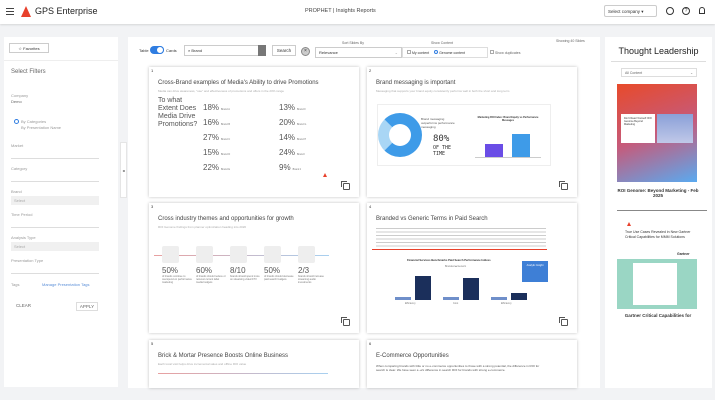  I want to click on slide-count: Showing 40 Slides, so click(570, 41).